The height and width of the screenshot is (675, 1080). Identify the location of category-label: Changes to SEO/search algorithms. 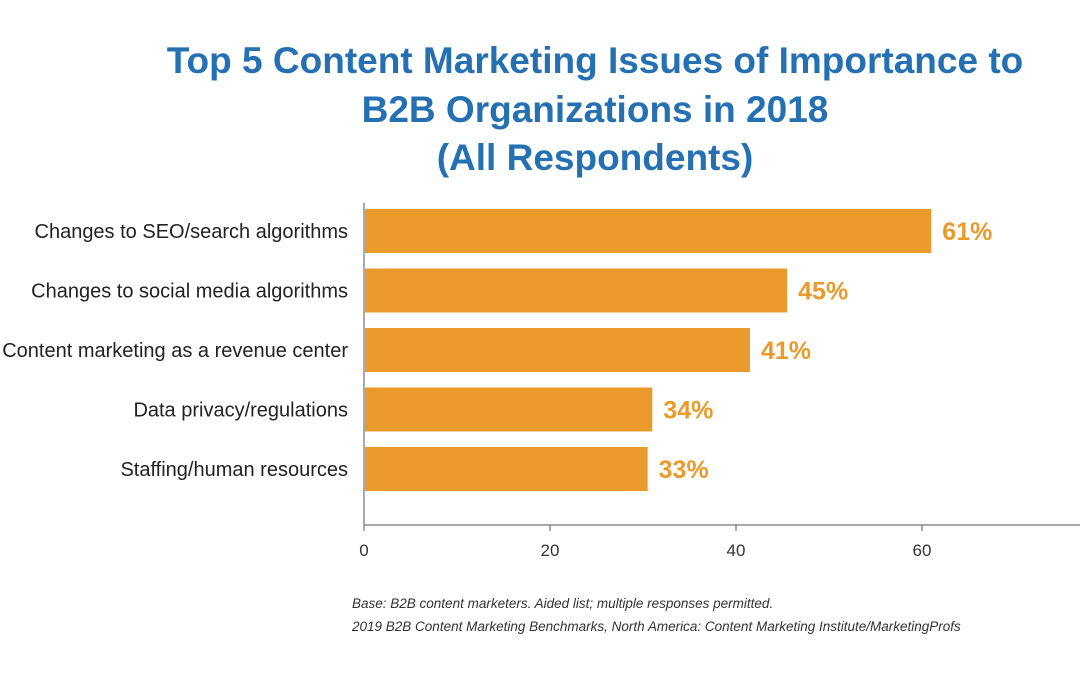
(192, 232).